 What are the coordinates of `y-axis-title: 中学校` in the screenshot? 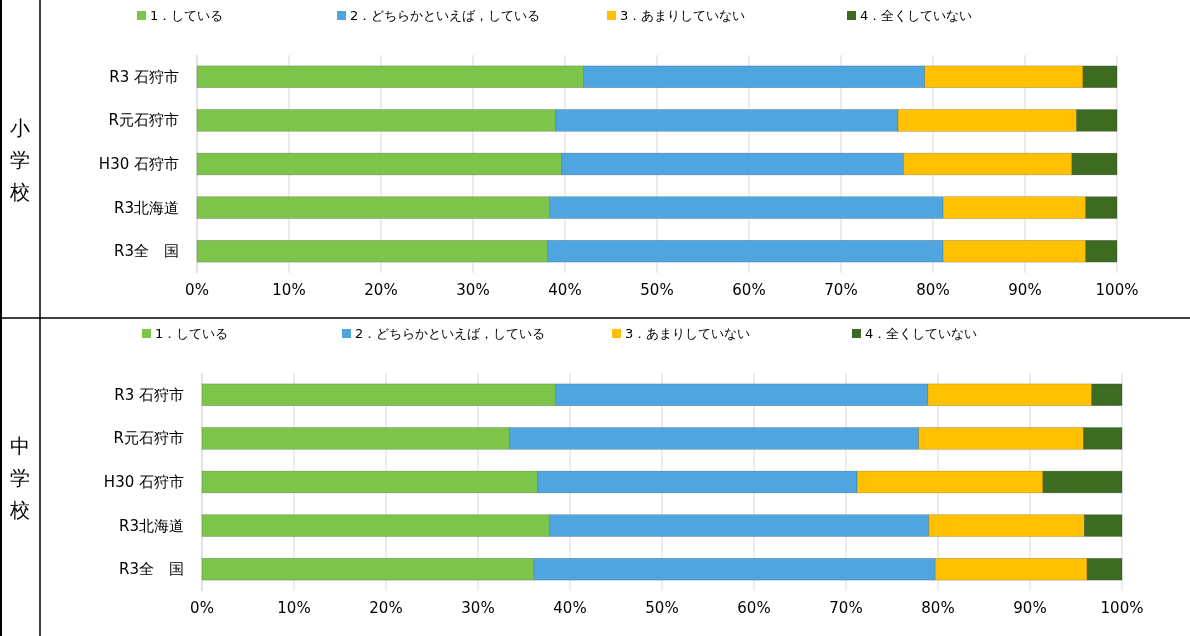 It's located at (19, 478).